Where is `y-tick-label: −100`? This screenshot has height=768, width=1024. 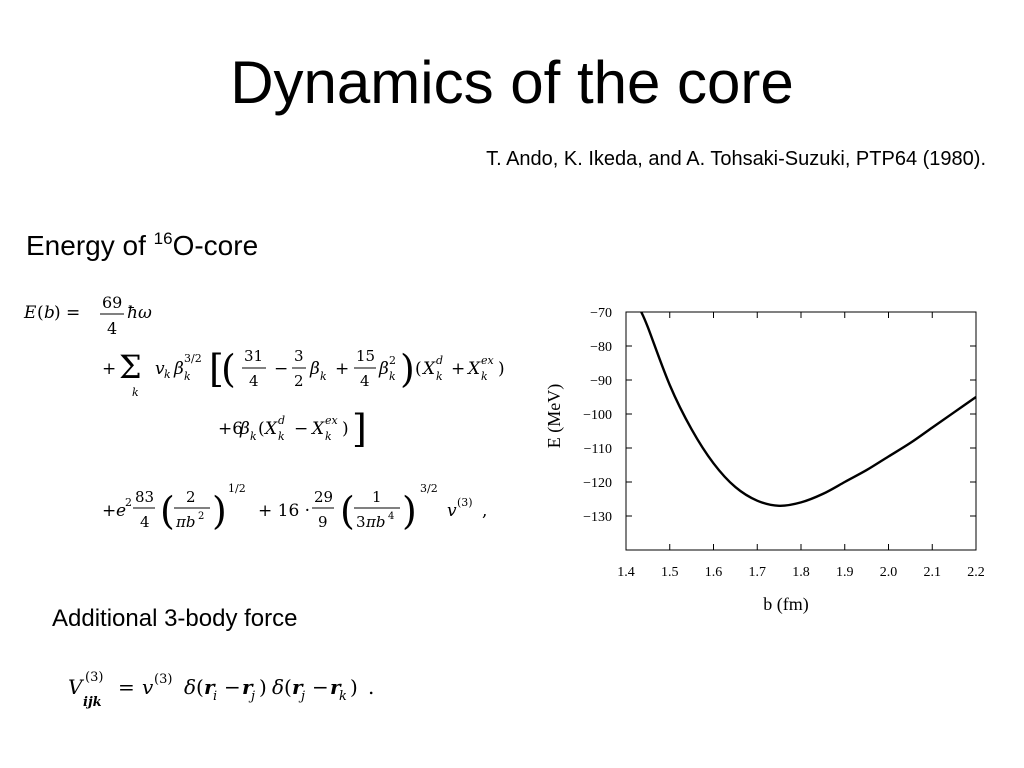
y-tick-label: −100 is located at coordinates (597, 415).